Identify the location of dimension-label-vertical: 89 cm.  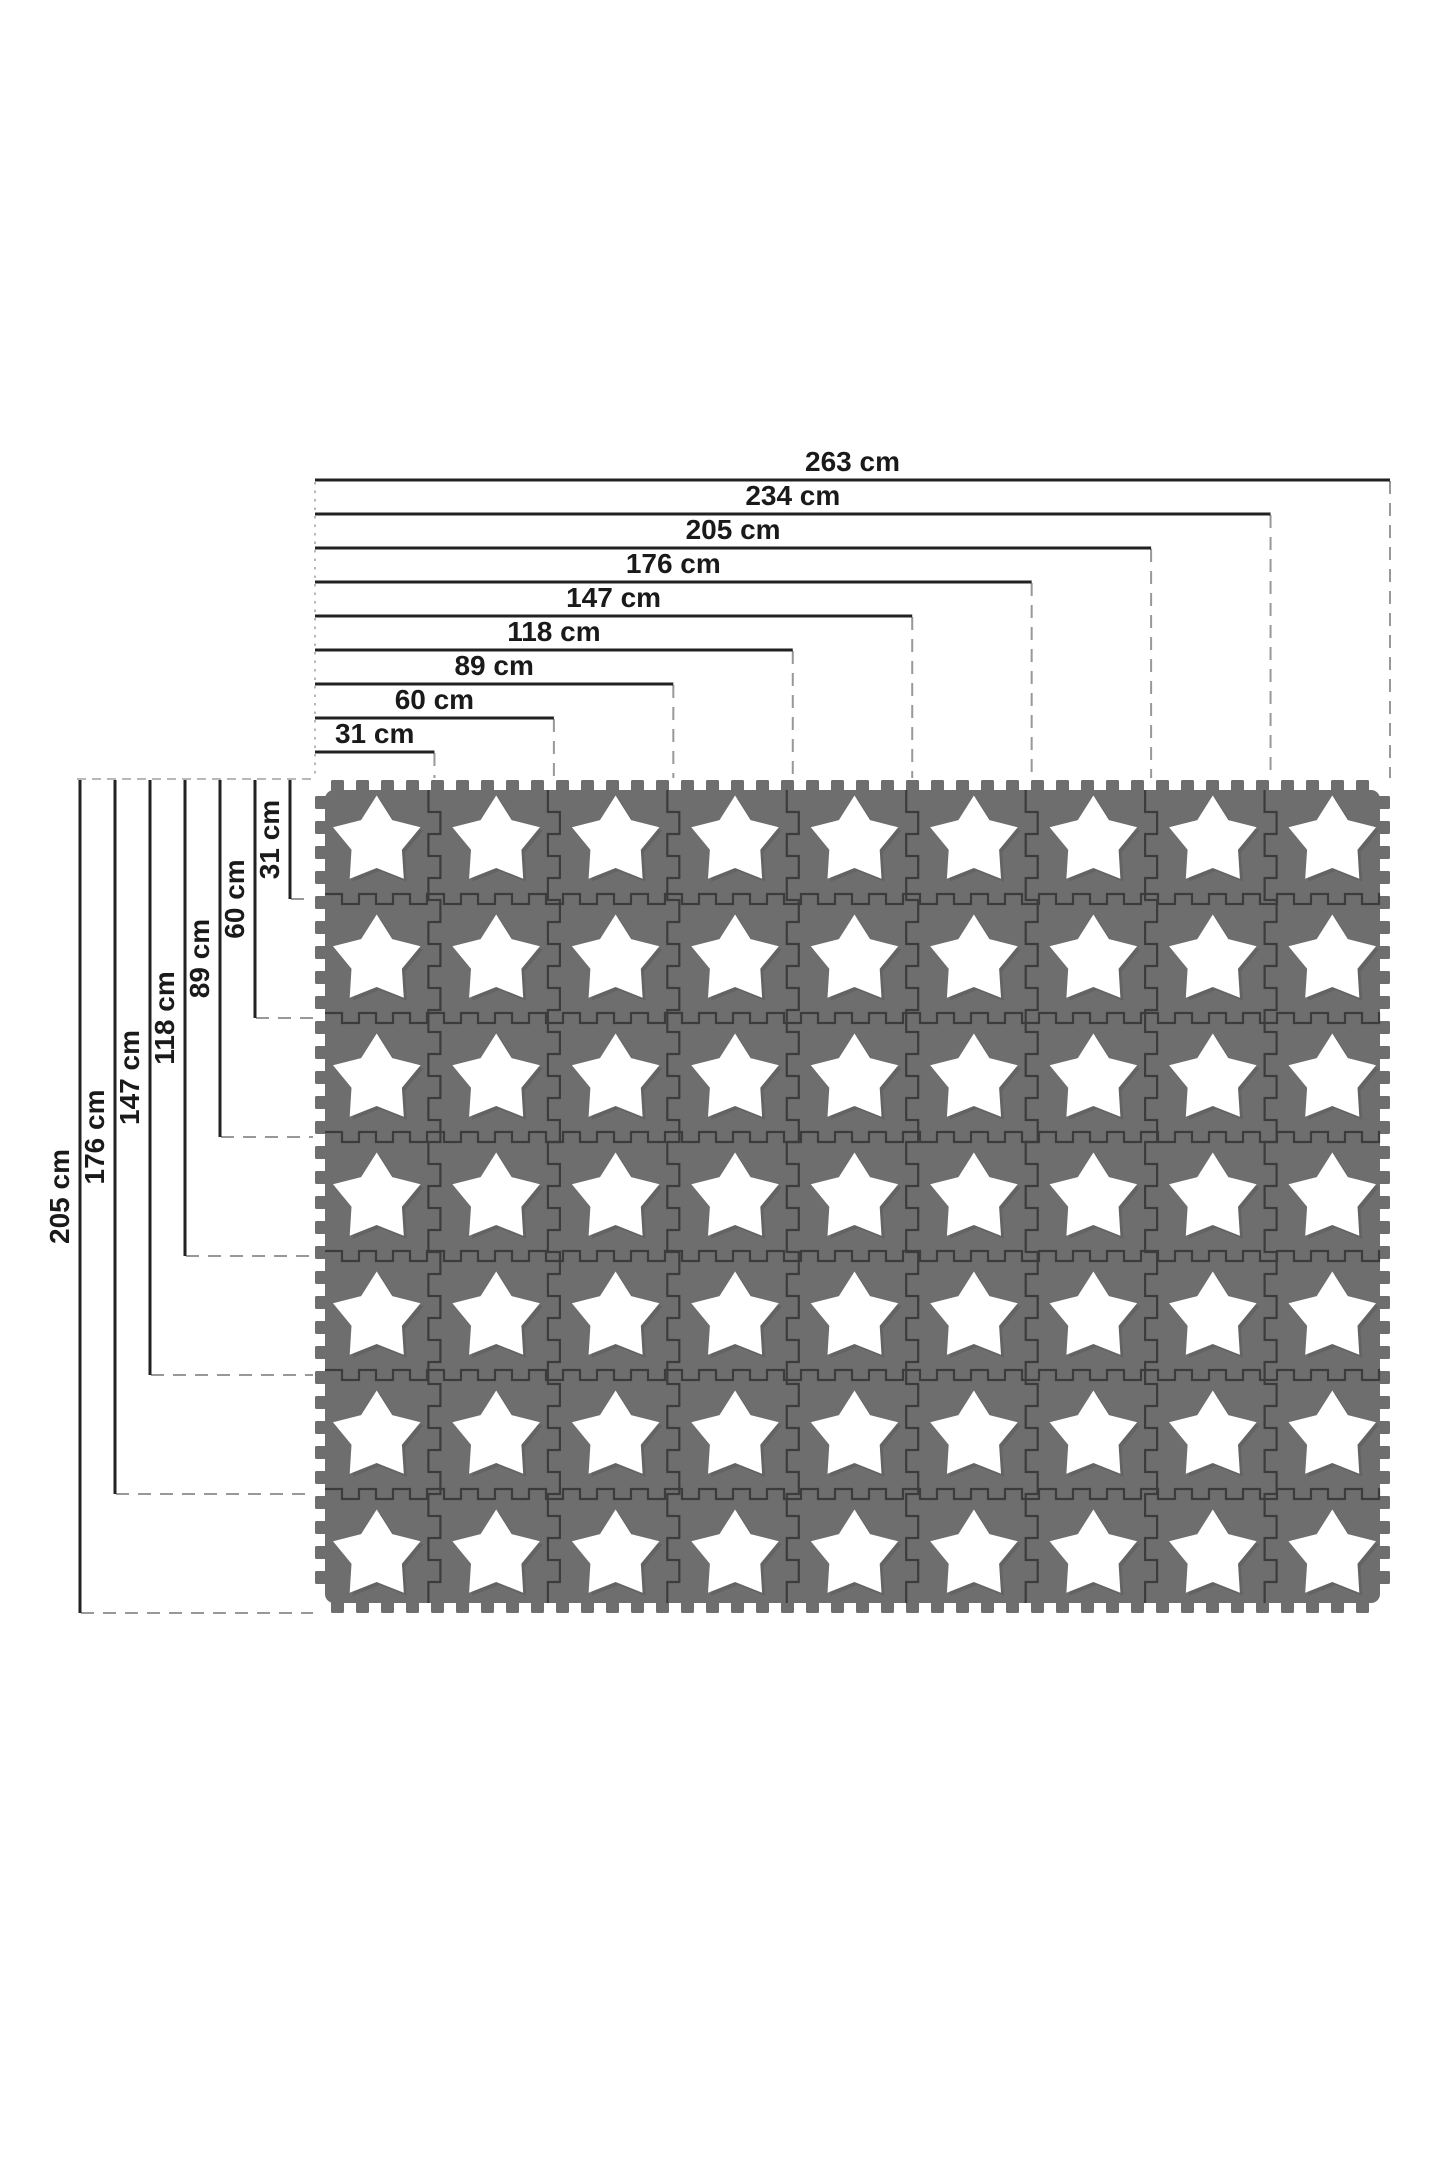
(199, 958).